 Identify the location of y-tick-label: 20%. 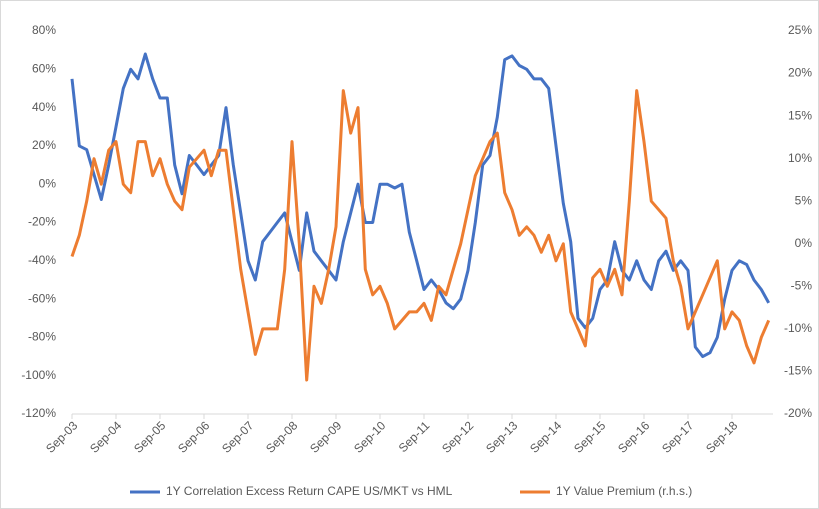
(44, 145).